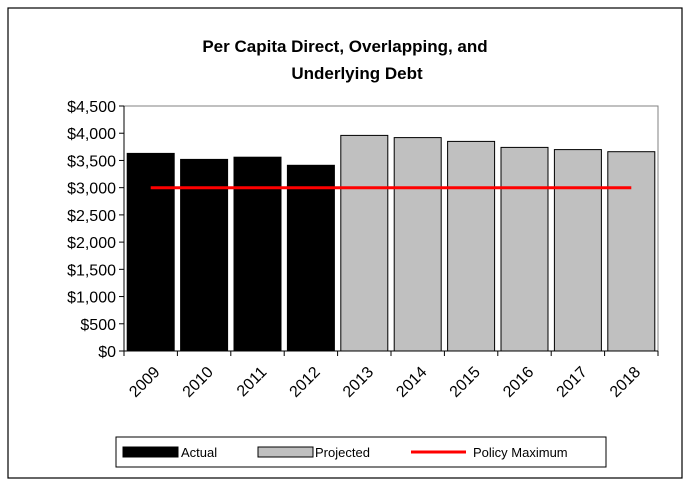  I want to click on bar-projected-2014, so click(417, 244).